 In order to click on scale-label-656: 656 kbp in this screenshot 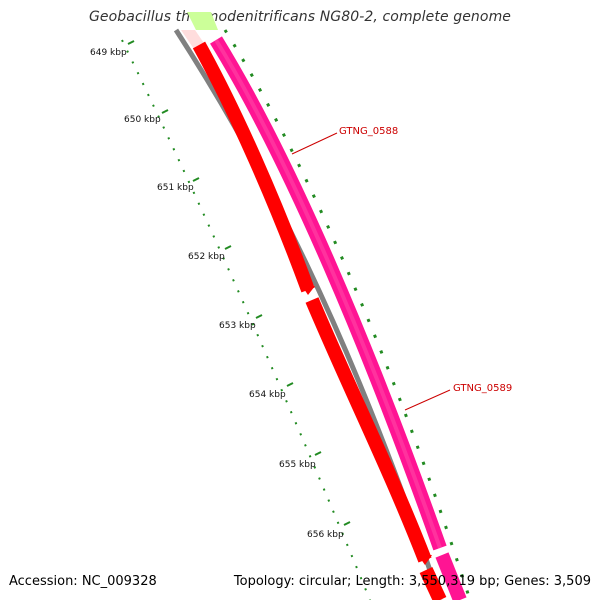, I will do `click(325, 535)`.